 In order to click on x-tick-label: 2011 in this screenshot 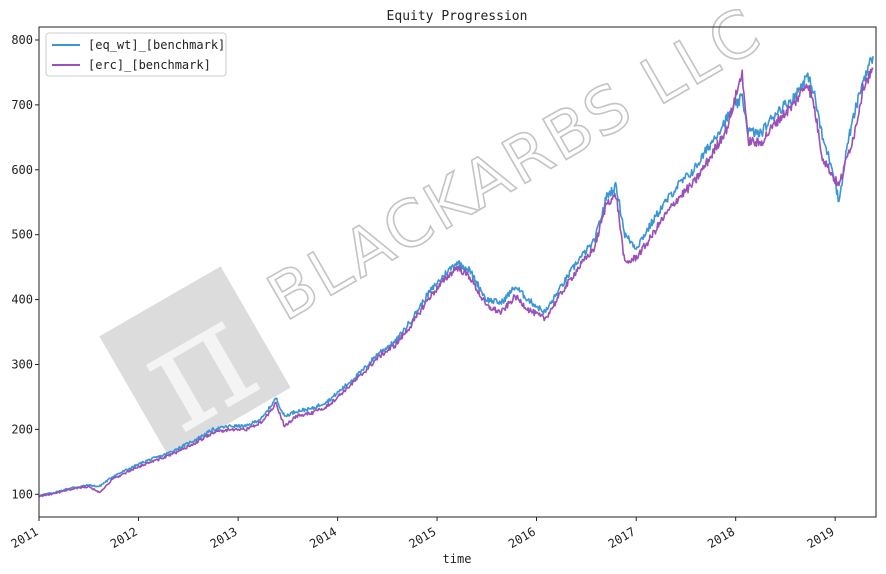, I will do `click(24, 537)`.